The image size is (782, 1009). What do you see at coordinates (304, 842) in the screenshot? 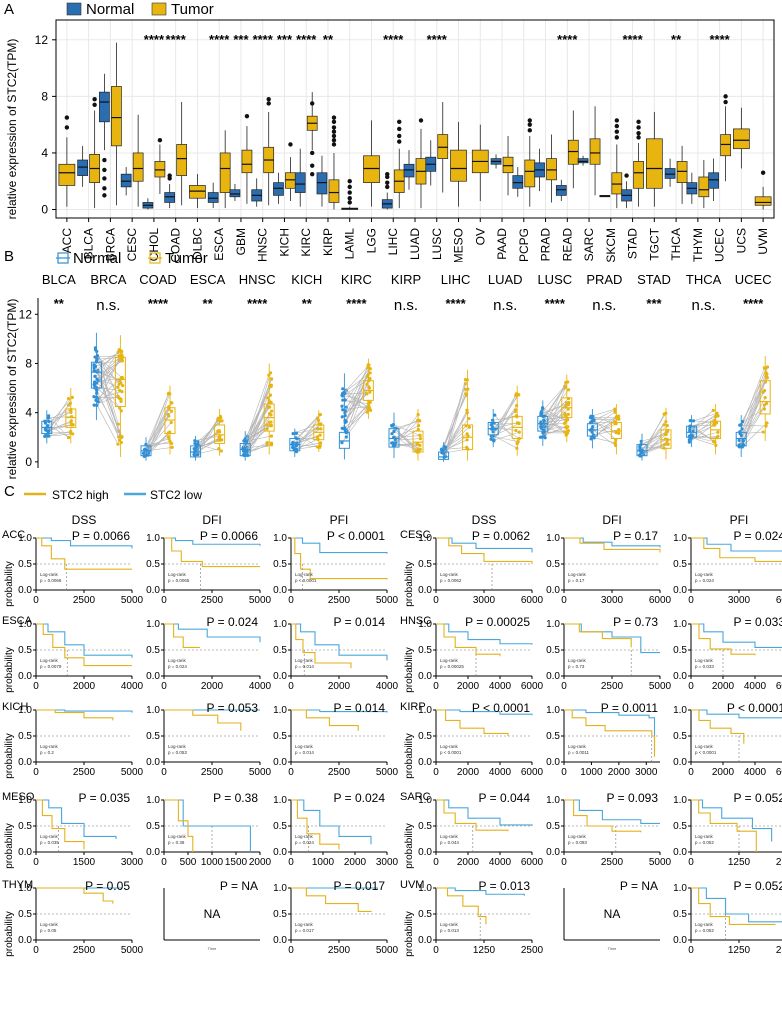
I see `log-rank-note: p = 0.024` at bounding box center [304, 842].